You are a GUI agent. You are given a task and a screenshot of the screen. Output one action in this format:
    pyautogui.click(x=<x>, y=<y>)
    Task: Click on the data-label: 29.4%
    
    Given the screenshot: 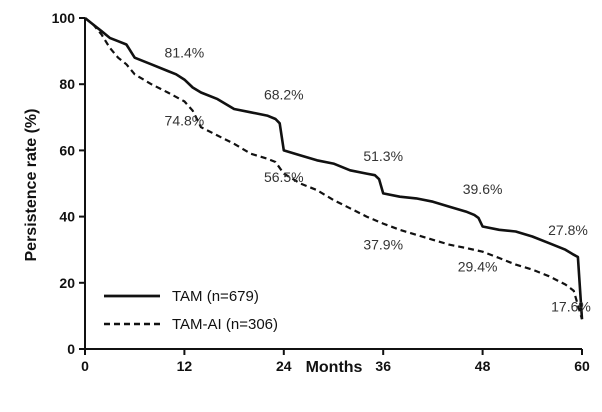 What is the action you would take?
    pyautogui.click(x=478, y=267)
    